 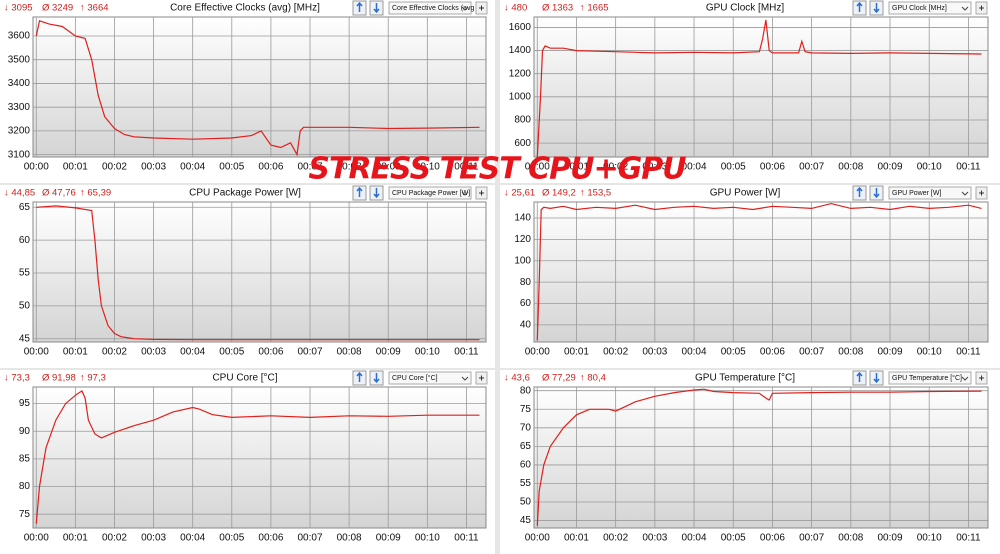 I want to click on stat-label: ↑ 80,4, so click(x=593, y=378).